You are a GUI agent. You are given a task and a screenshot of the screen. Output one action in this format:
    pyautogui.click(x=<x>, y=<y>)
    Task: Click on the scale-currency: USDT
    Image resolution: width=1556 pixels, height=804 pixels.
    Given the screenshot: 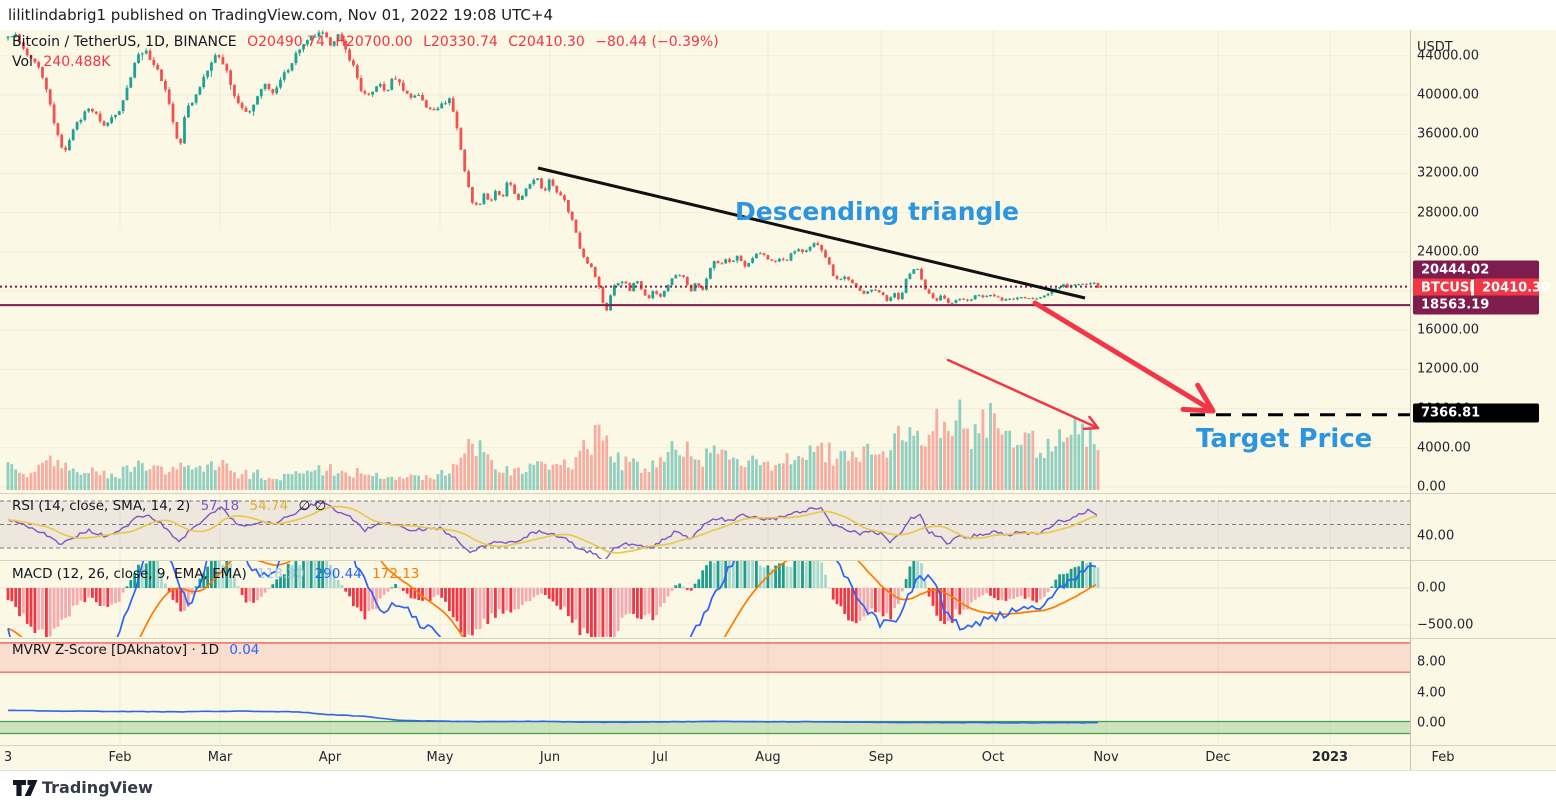 What is the action you would take?
    pyautogui.click(x=1435, y=47)
    